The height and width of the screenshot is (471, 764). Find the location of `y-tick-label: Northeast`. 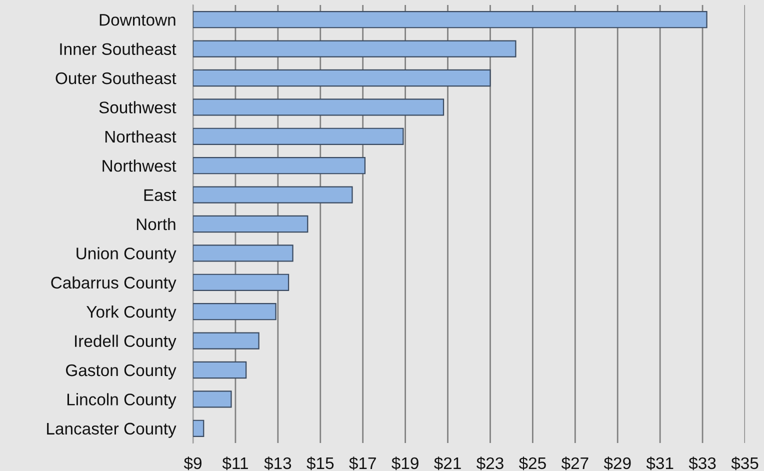

y-tick-label: Northeast is located at coordinates (140, 136).